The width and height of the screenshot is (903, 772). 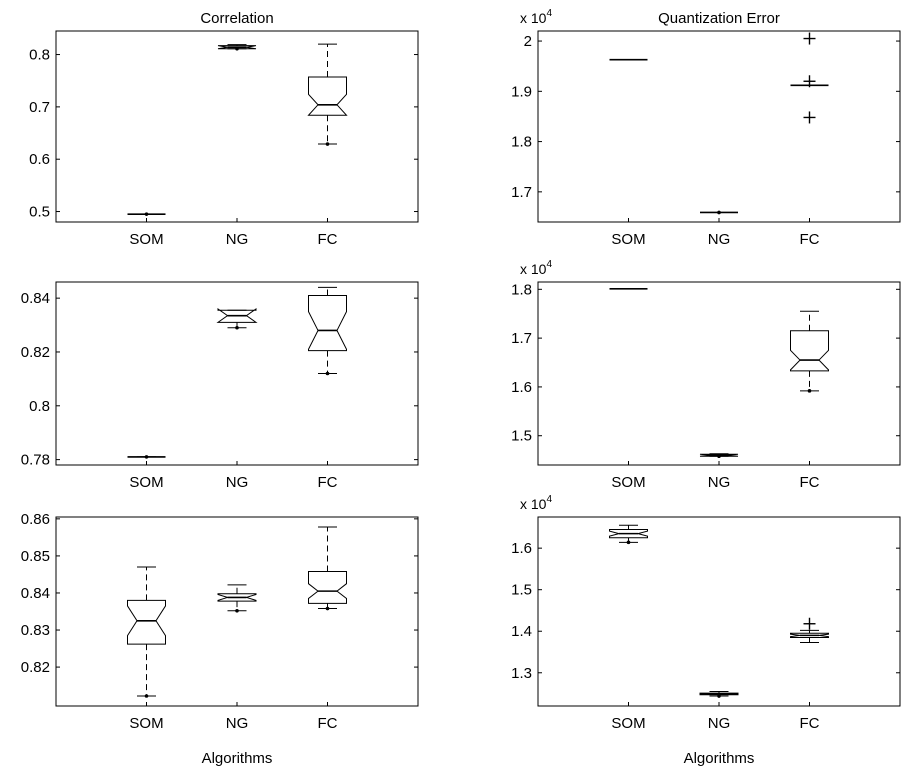 I want to click on y-tick-label: 0.86, so click(x=35, y=519).